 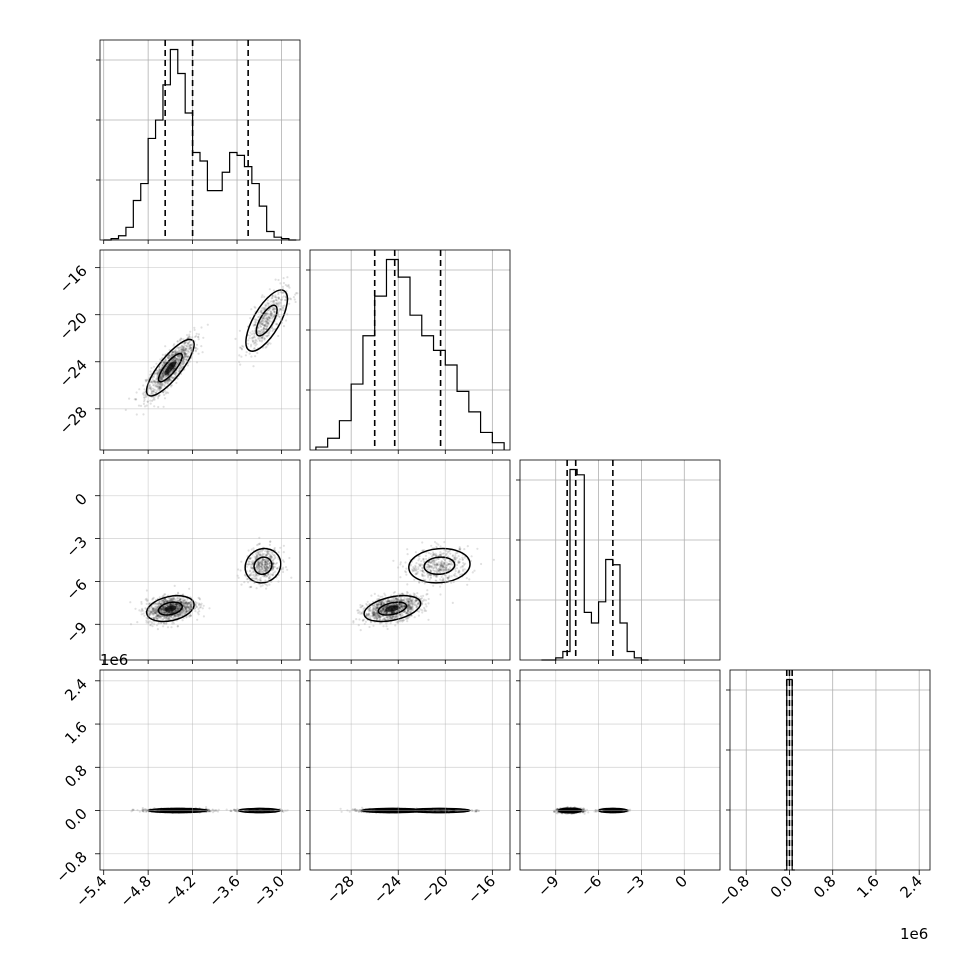 What do you see at coordinates (76, 776) in the screenshot?
I see `y-tick-label: 0.8` at bounding box center [76, 776].